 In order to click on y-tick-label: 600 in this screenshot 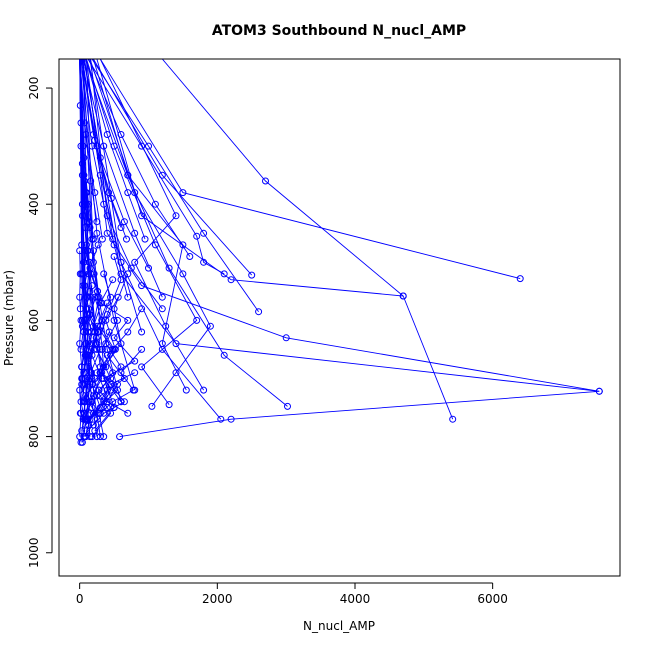, I will do `click(34, 320)`.